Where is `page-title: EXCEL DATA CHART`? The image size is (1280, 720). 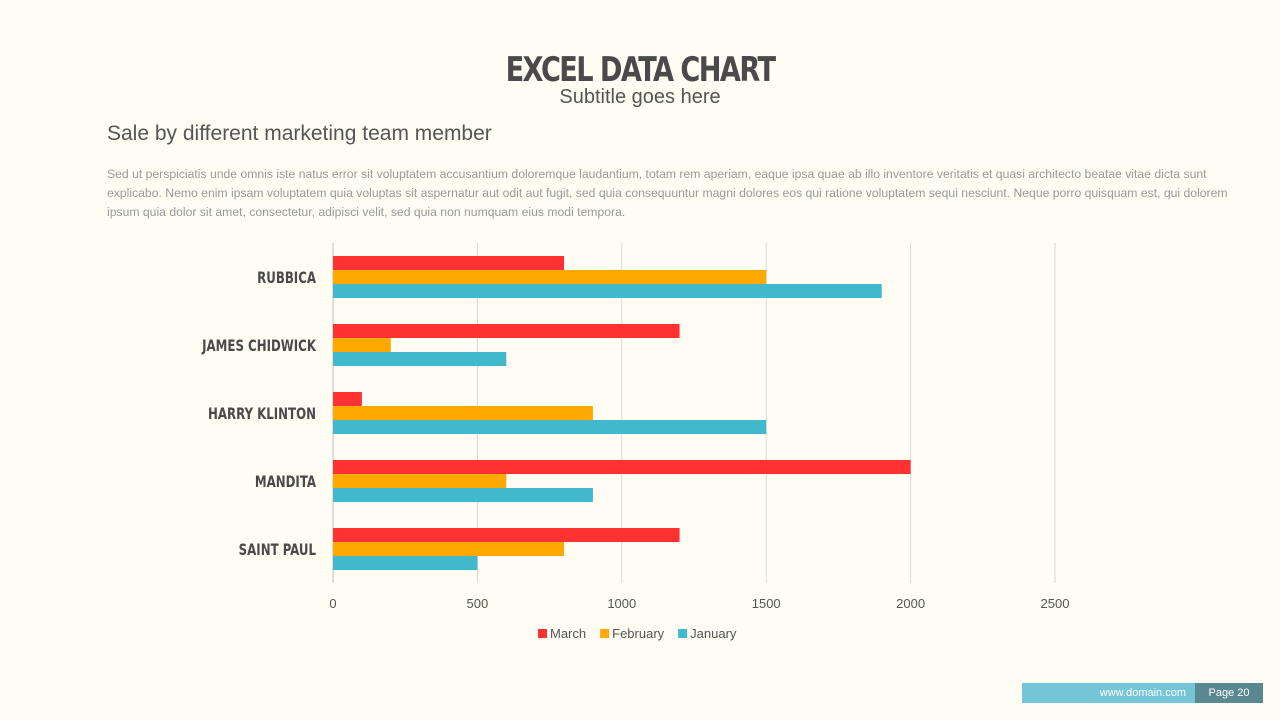 page-title: EXCEL DATA CHART is located at coordinates (640, 70).